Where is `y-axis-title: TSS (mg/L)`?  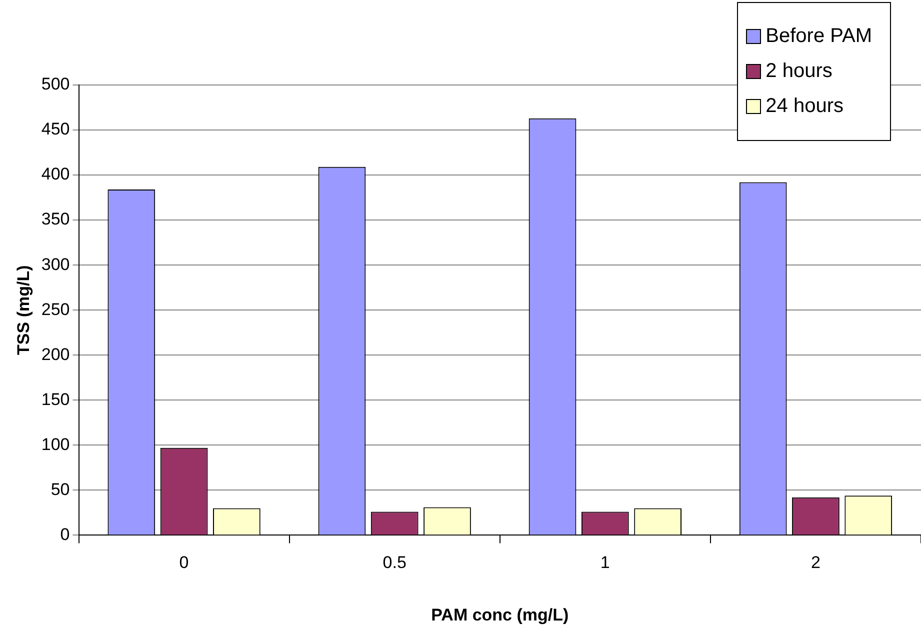 y-axis-title: TSS (mg/L) is located at coordinates (23, 310).